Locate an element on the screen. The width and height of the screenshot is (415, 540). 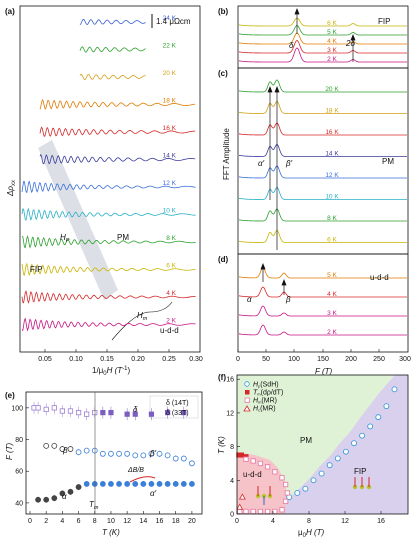
fft-trace-temp: 6 K is located at coordinates (332, 23).